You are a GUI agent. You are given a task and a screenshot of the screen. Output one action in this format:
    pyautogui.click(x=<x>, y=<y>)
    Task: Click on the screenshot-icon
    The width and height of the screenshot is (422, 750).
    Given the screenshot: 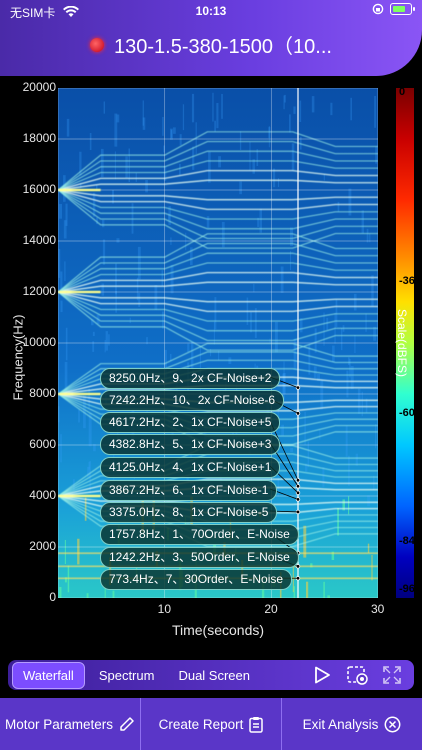 What is the action you would take?
    pyautogui.click(x=357, y=675)
    